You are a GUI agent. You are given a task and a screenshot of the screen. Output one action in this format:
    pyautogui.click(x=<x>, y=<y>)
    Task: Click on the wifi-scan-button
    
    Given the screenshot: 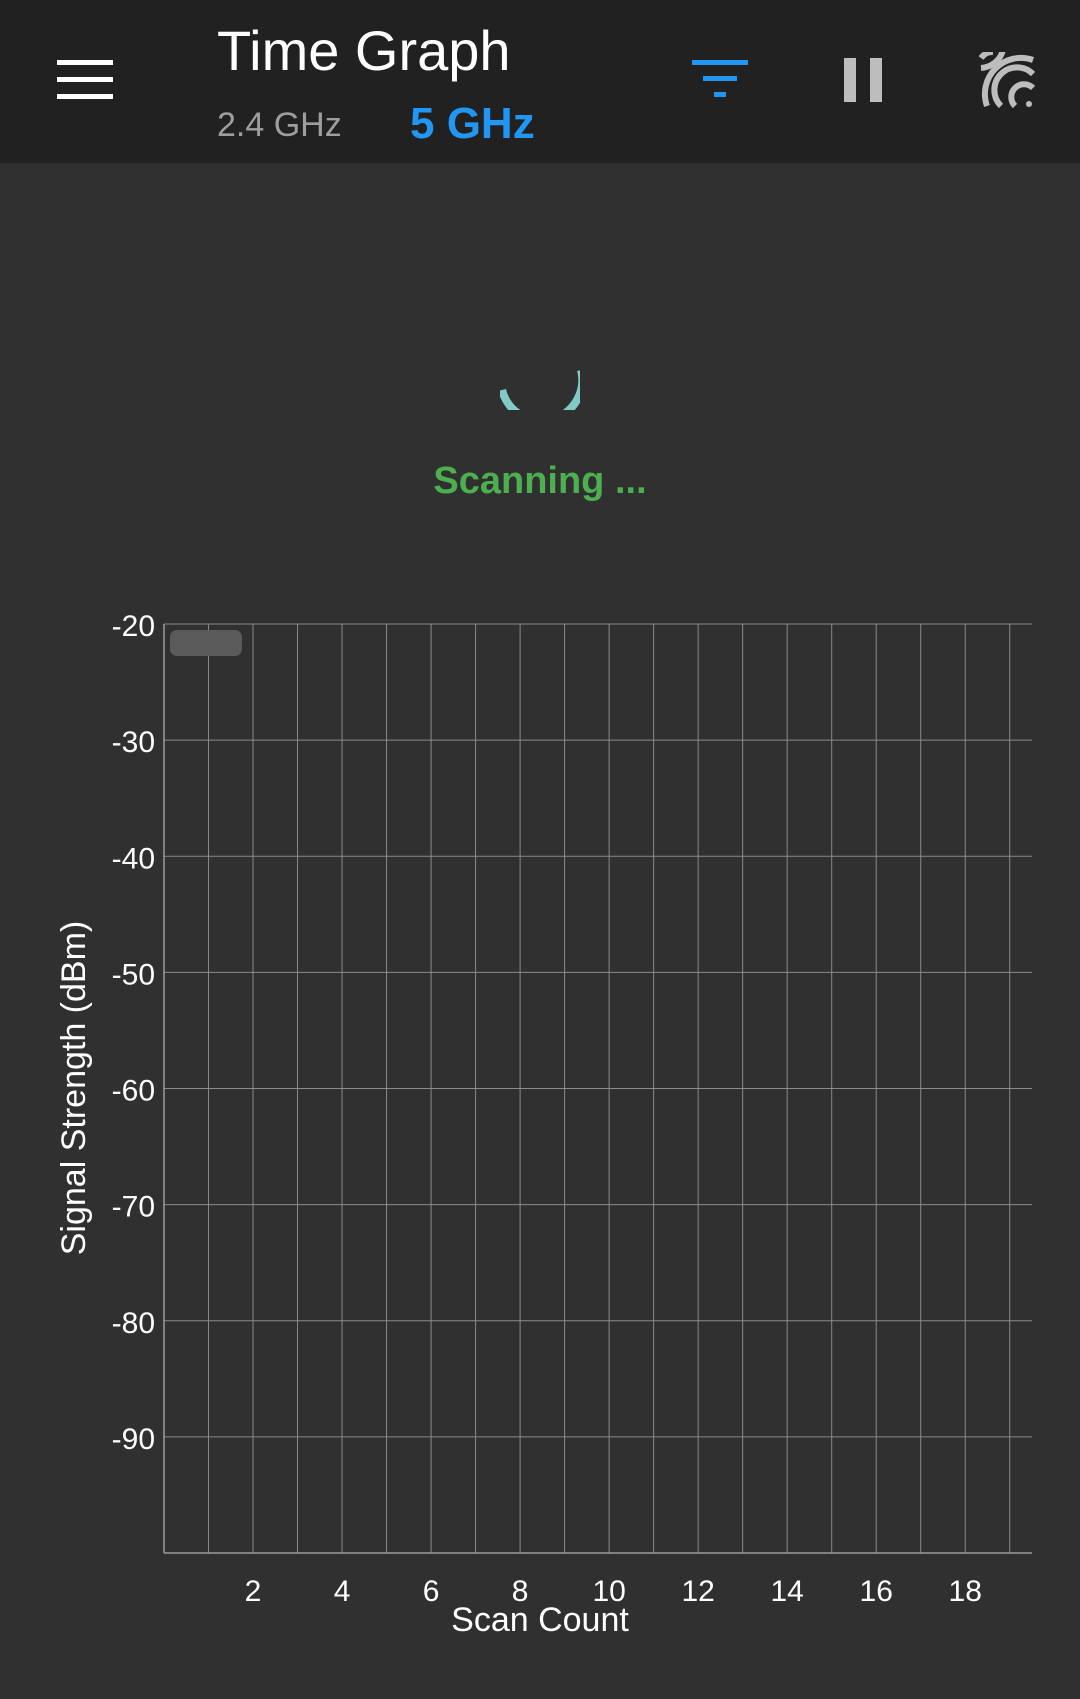 What is the action you would take?
    pyautogui.click(x=1007, y=80)
    